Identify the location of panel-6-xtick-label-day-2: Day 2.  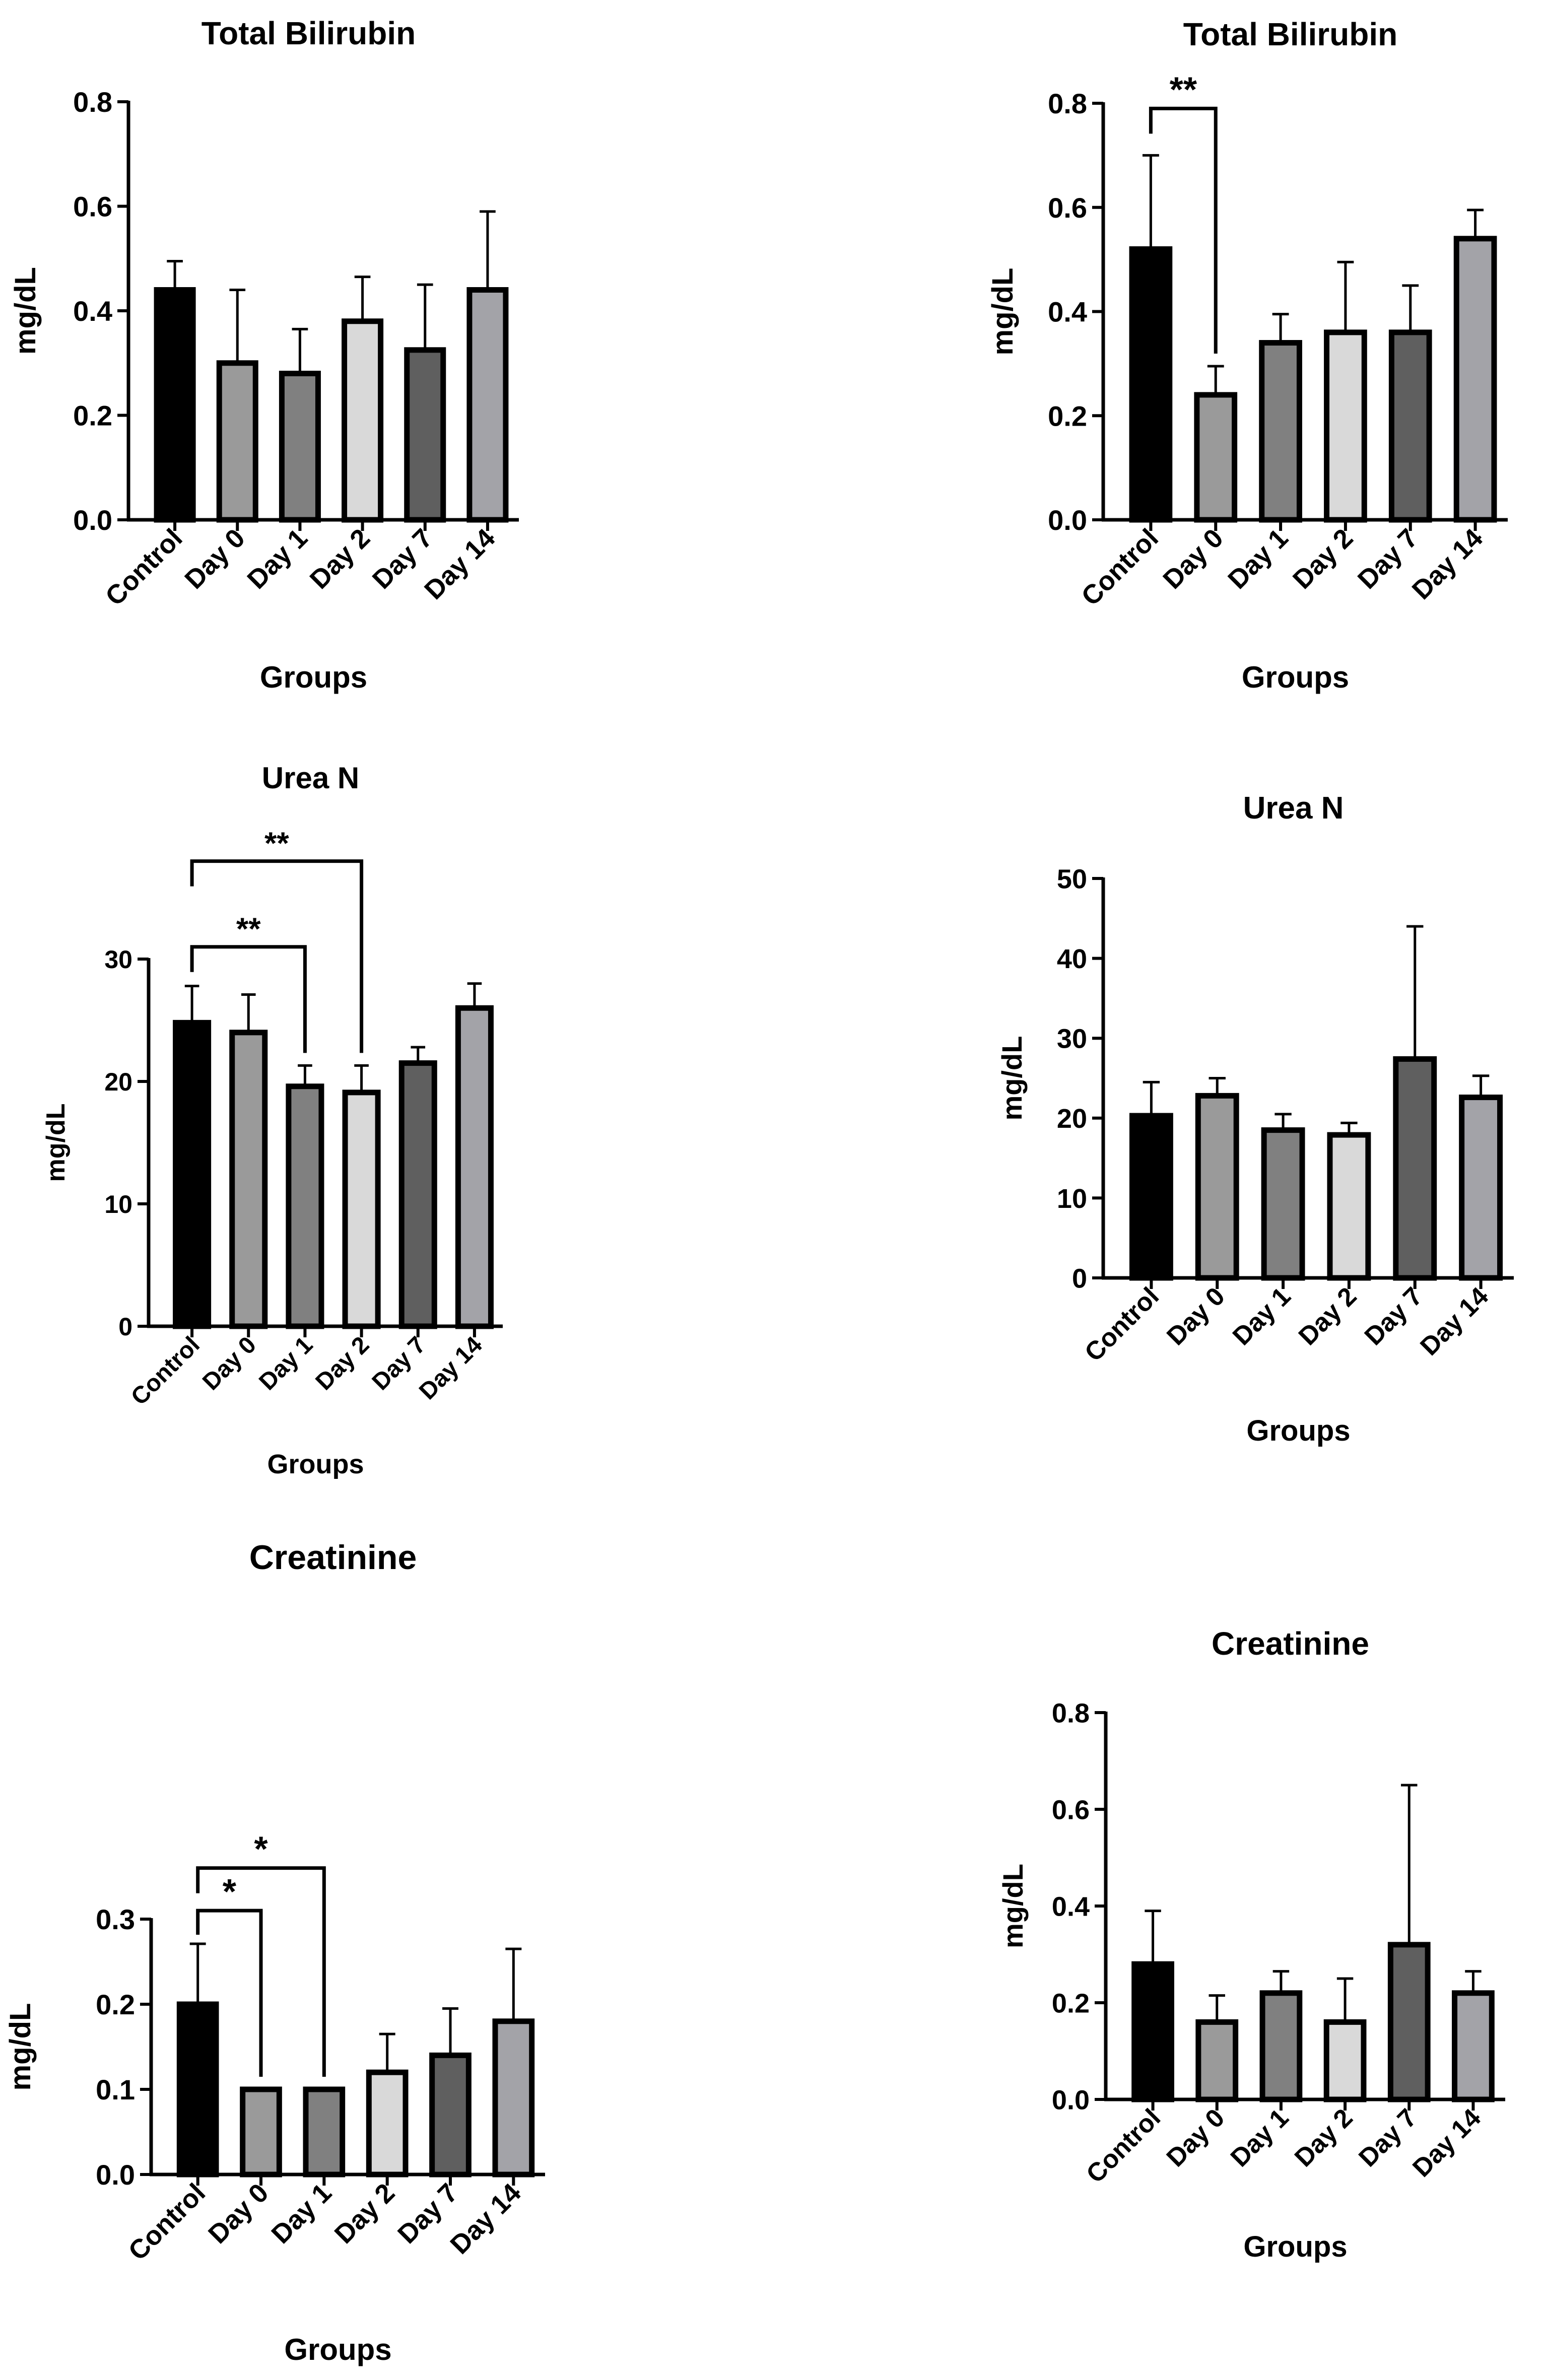
(1323, 2137).